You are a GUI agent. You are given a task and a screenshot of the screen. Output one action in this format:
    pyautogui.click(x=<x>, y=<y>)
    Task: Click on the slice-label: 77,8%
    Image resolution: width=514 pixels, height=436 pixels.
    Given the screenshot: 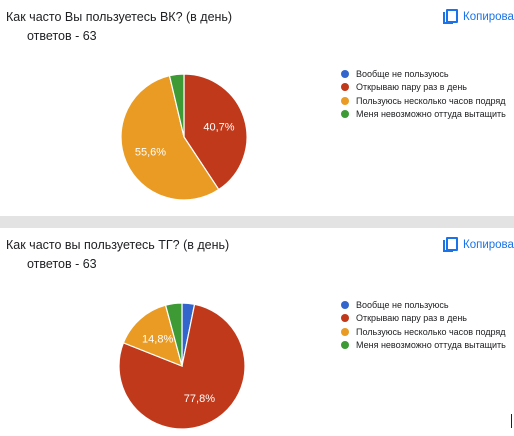 What is the action you would take?
    pyautogui.click(x=199, y=399)
    